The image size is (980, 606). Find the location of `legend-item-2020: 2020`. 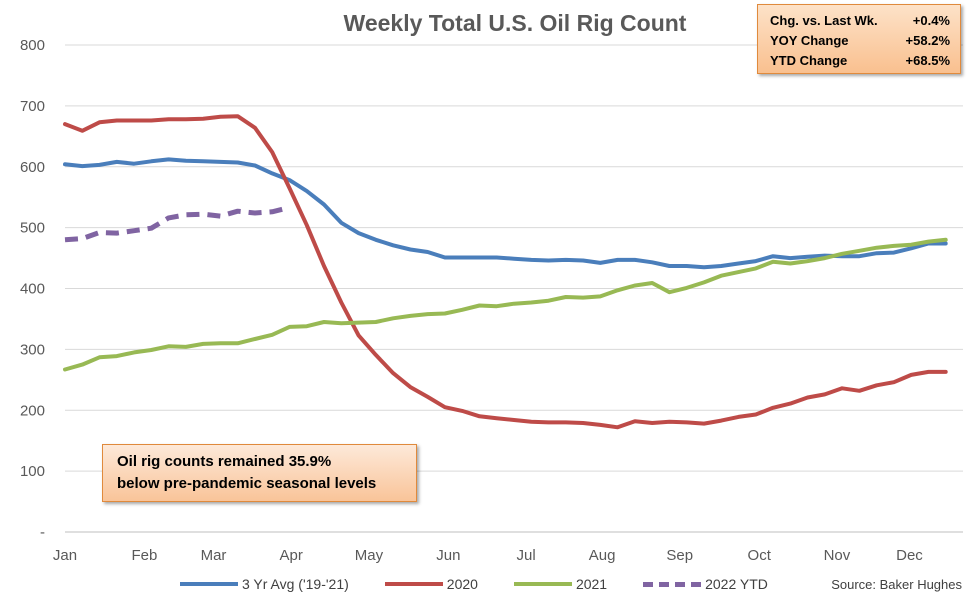

legend-item-2020: 2020 is located at coordinates (431, 584).